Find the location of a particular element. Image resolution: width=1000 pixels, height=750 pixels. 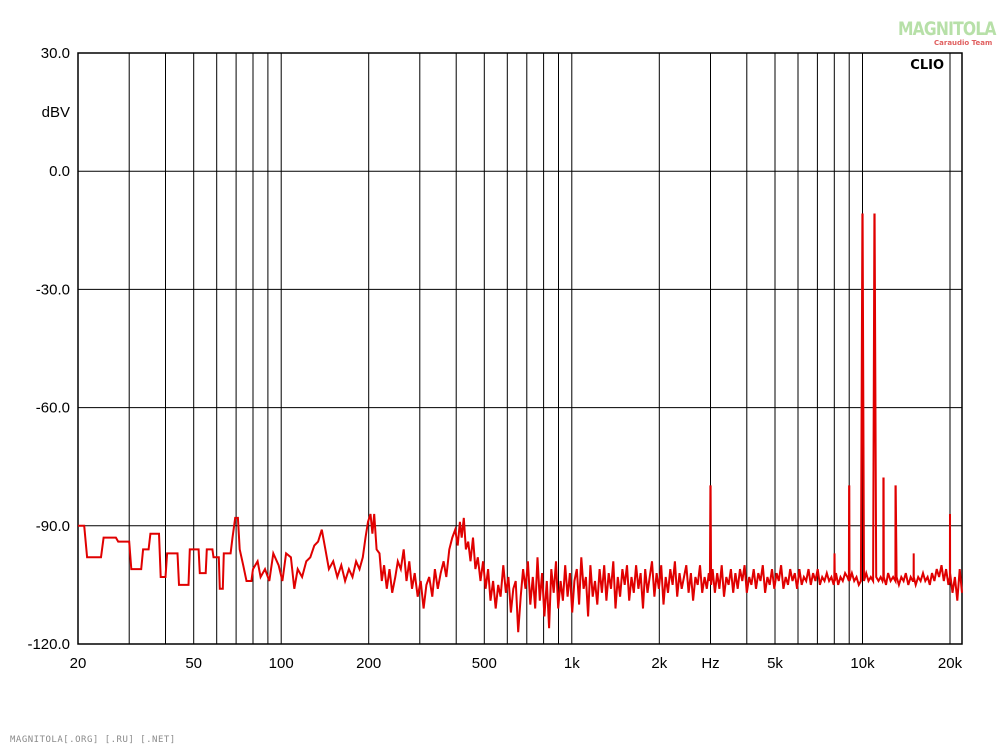

y-tick-label: -30.0 is located at coordinates (53, 289).